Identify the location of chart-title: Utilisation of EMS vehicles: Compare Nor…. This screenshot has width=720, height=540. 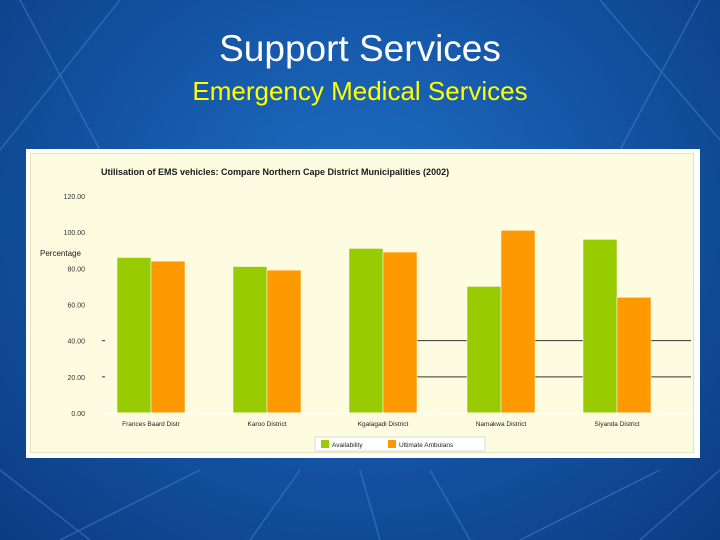
(275, 172).